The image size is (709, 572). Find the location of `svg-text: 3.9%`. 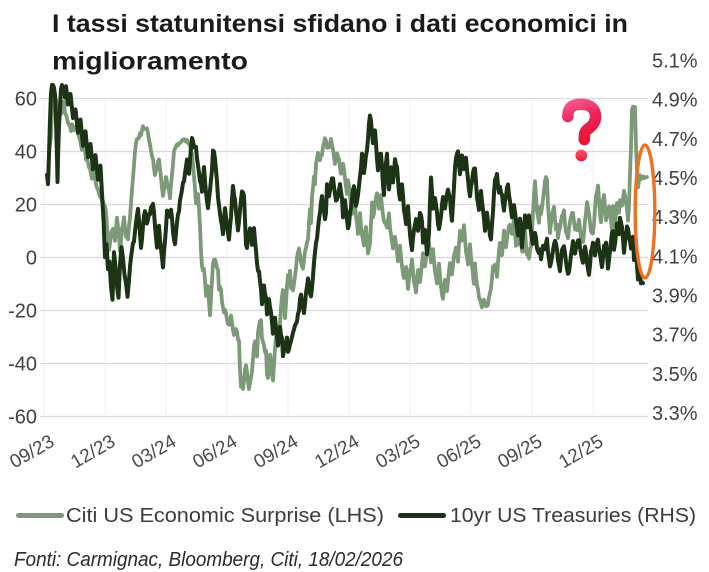

svg-text: 3.9% is located at coordinates (675, 297).